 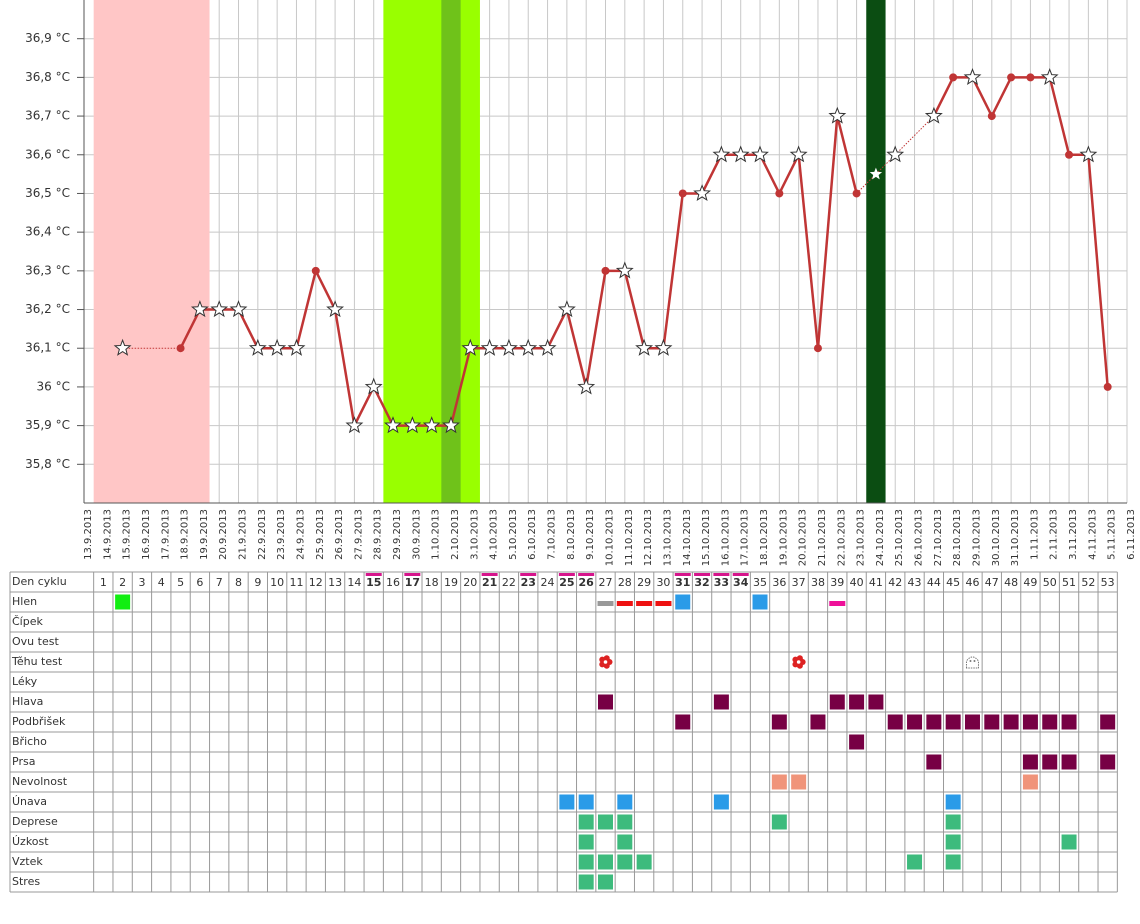 What do you see at coordinates (489, 582) in the screenshot?
I see `cycle-day: 21` at bounding box center [489, 582].